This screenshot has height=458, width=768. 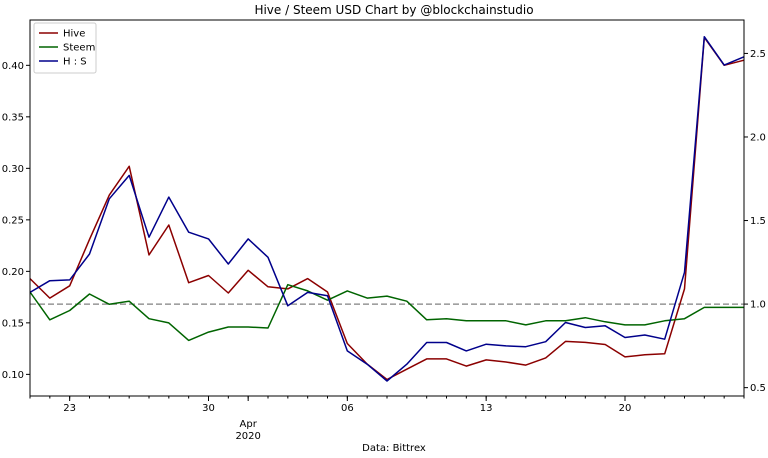 I want to click on y-right-tick-label: 2.0, so click(x=758, y=137).